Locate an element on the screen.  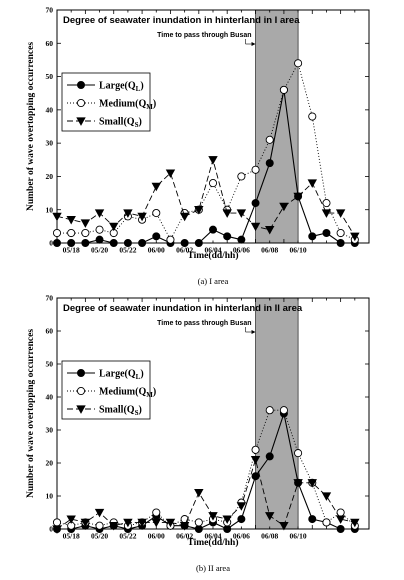
legend-marker-small is located at coordinates (81, 121).